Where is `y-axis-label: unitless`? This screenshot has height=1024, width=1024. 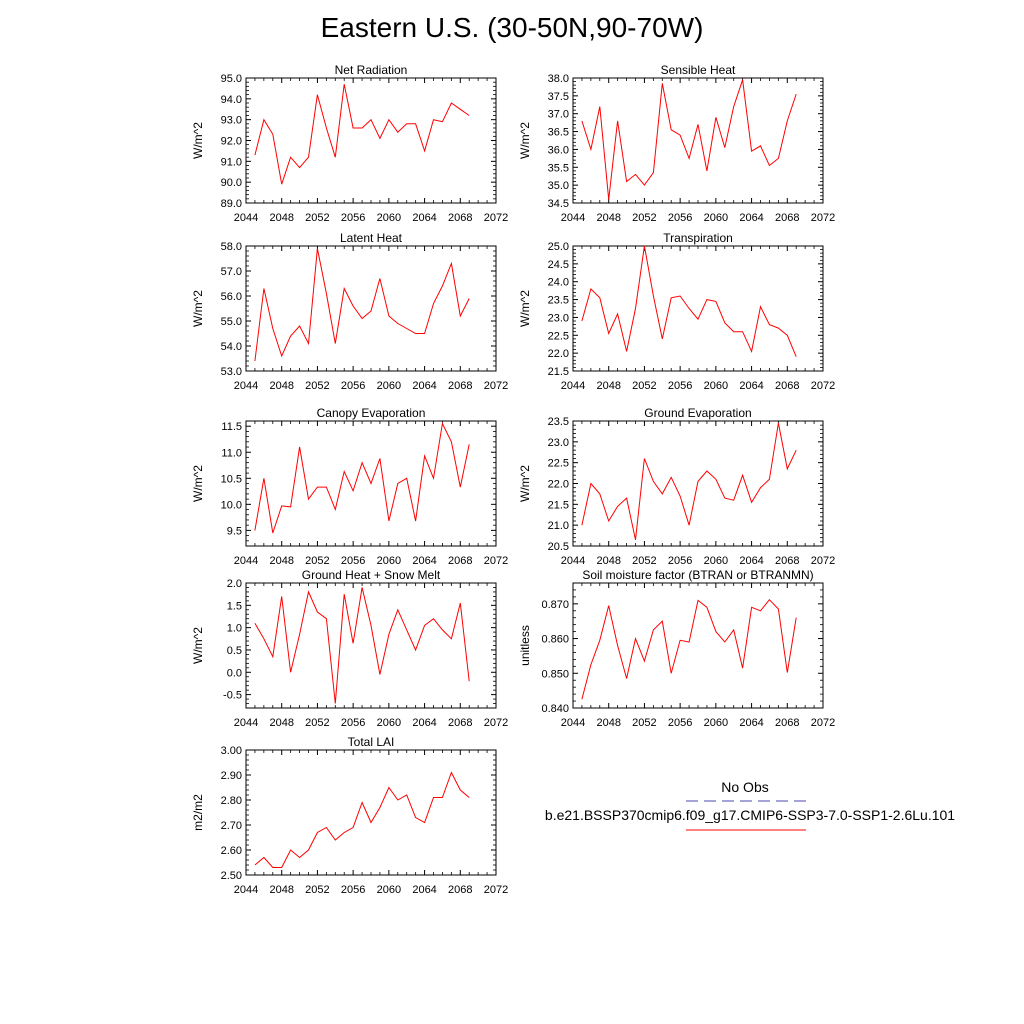
y-axis-label: unitless is located at coordinates (525, 645).